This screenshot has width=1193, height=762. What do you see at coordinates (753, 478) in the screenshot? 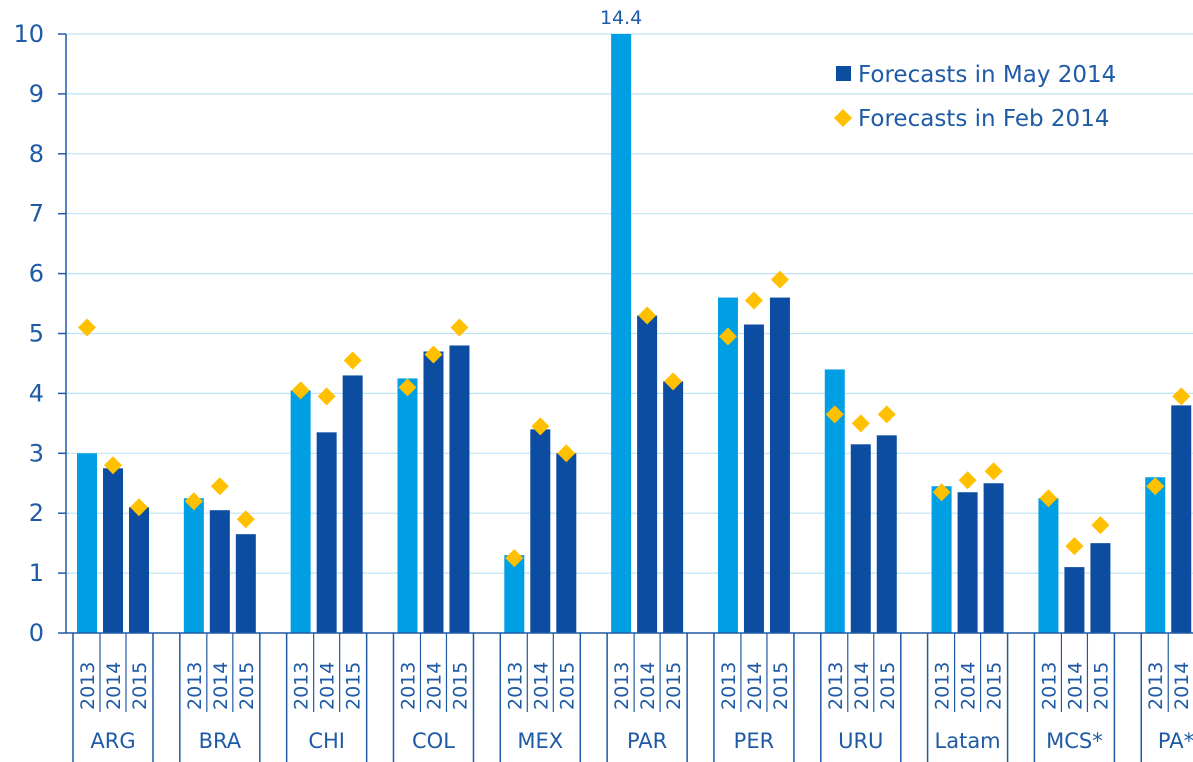
I see `bar-per-2014` at bounding box center [753, 478].